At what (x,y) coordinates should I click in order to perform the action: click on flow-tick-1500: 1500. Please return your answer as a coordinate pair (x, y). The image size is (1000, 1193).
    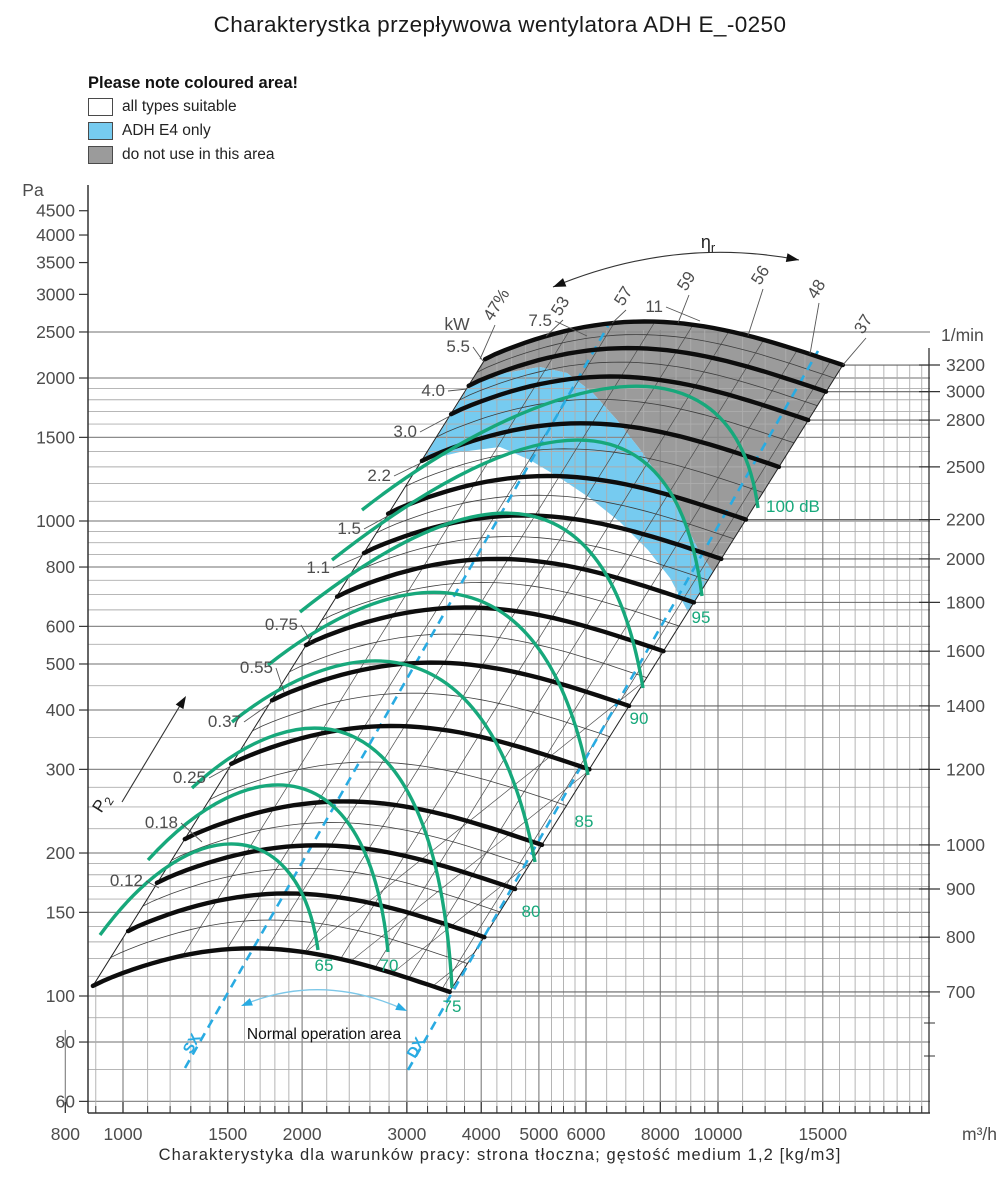
    Looking at the image, I should click on (227, 1134).